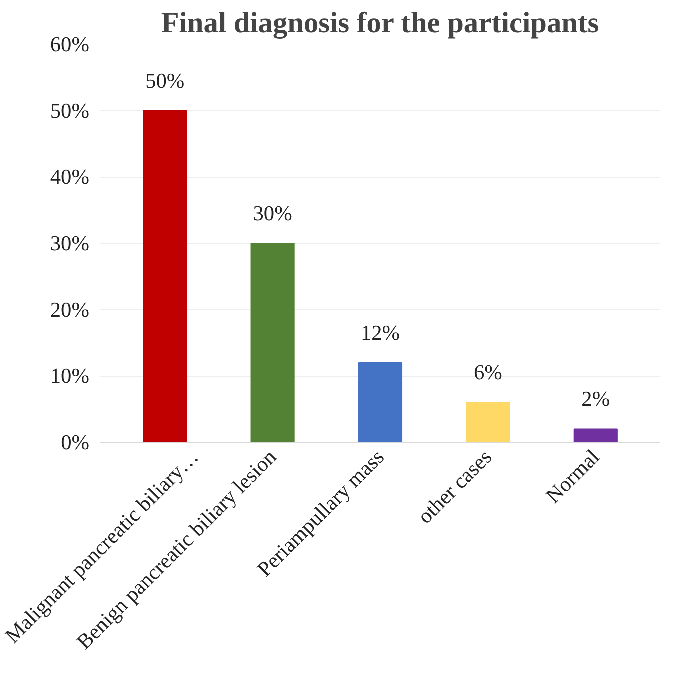 This screenshot has width=691, height=673. I want to click on chart-title: Final diagnosis for the participants, so click(380, 24).